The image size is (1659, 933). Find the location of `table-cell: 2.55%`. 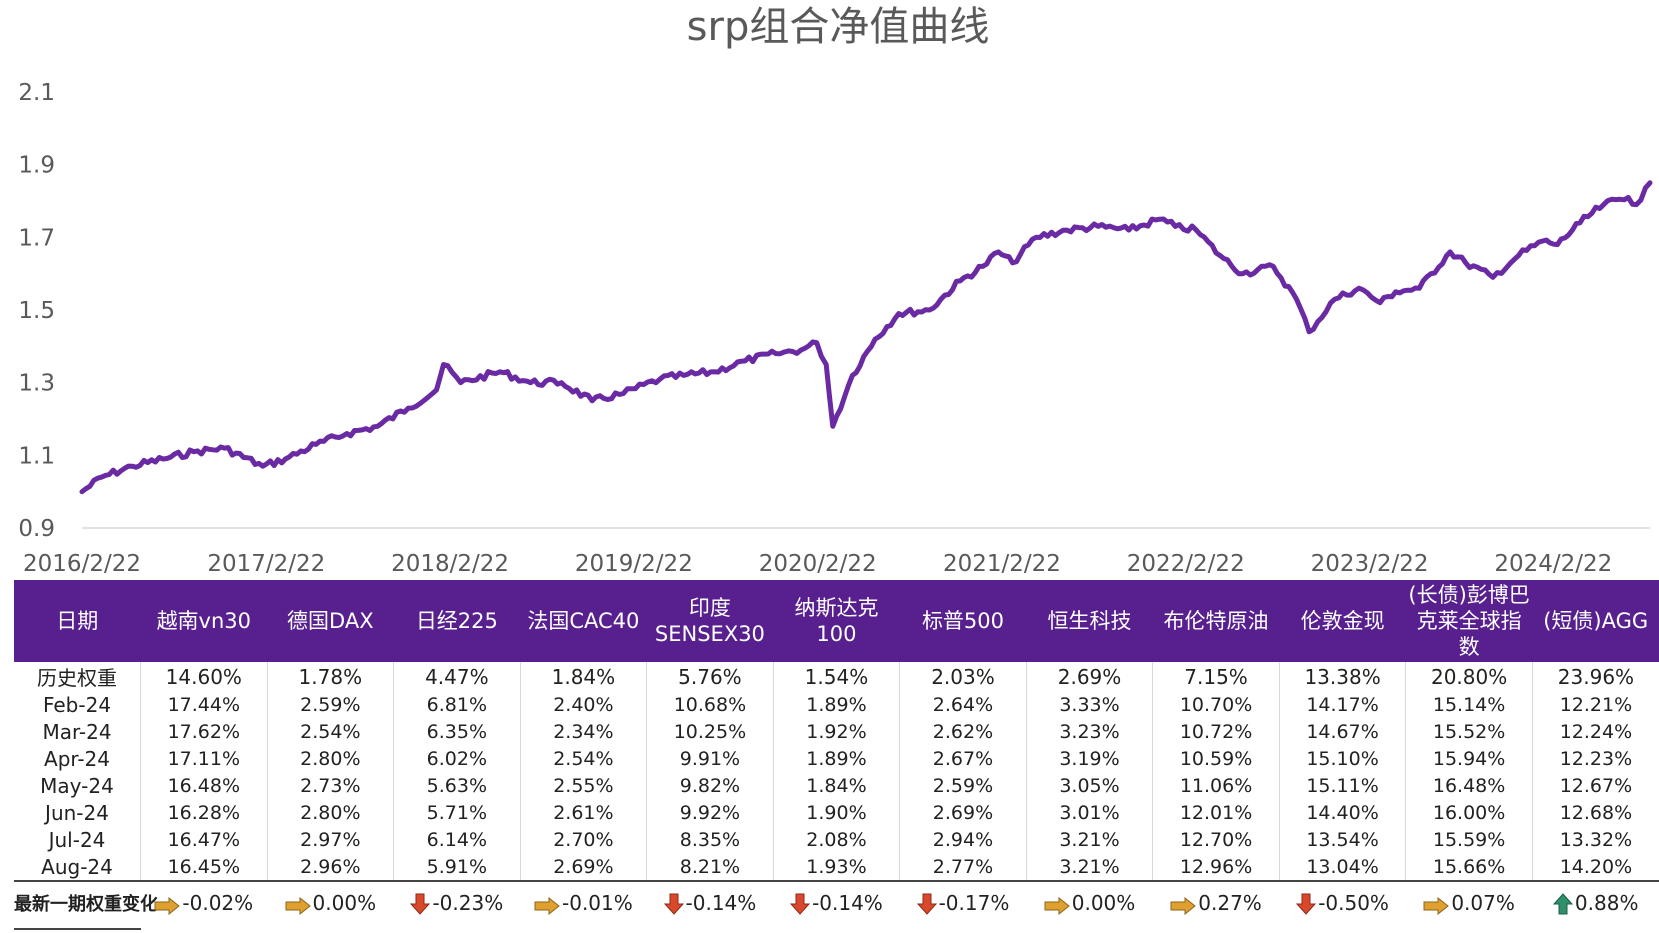

table-cell: 2.55% is located at coordinates (583, 785).